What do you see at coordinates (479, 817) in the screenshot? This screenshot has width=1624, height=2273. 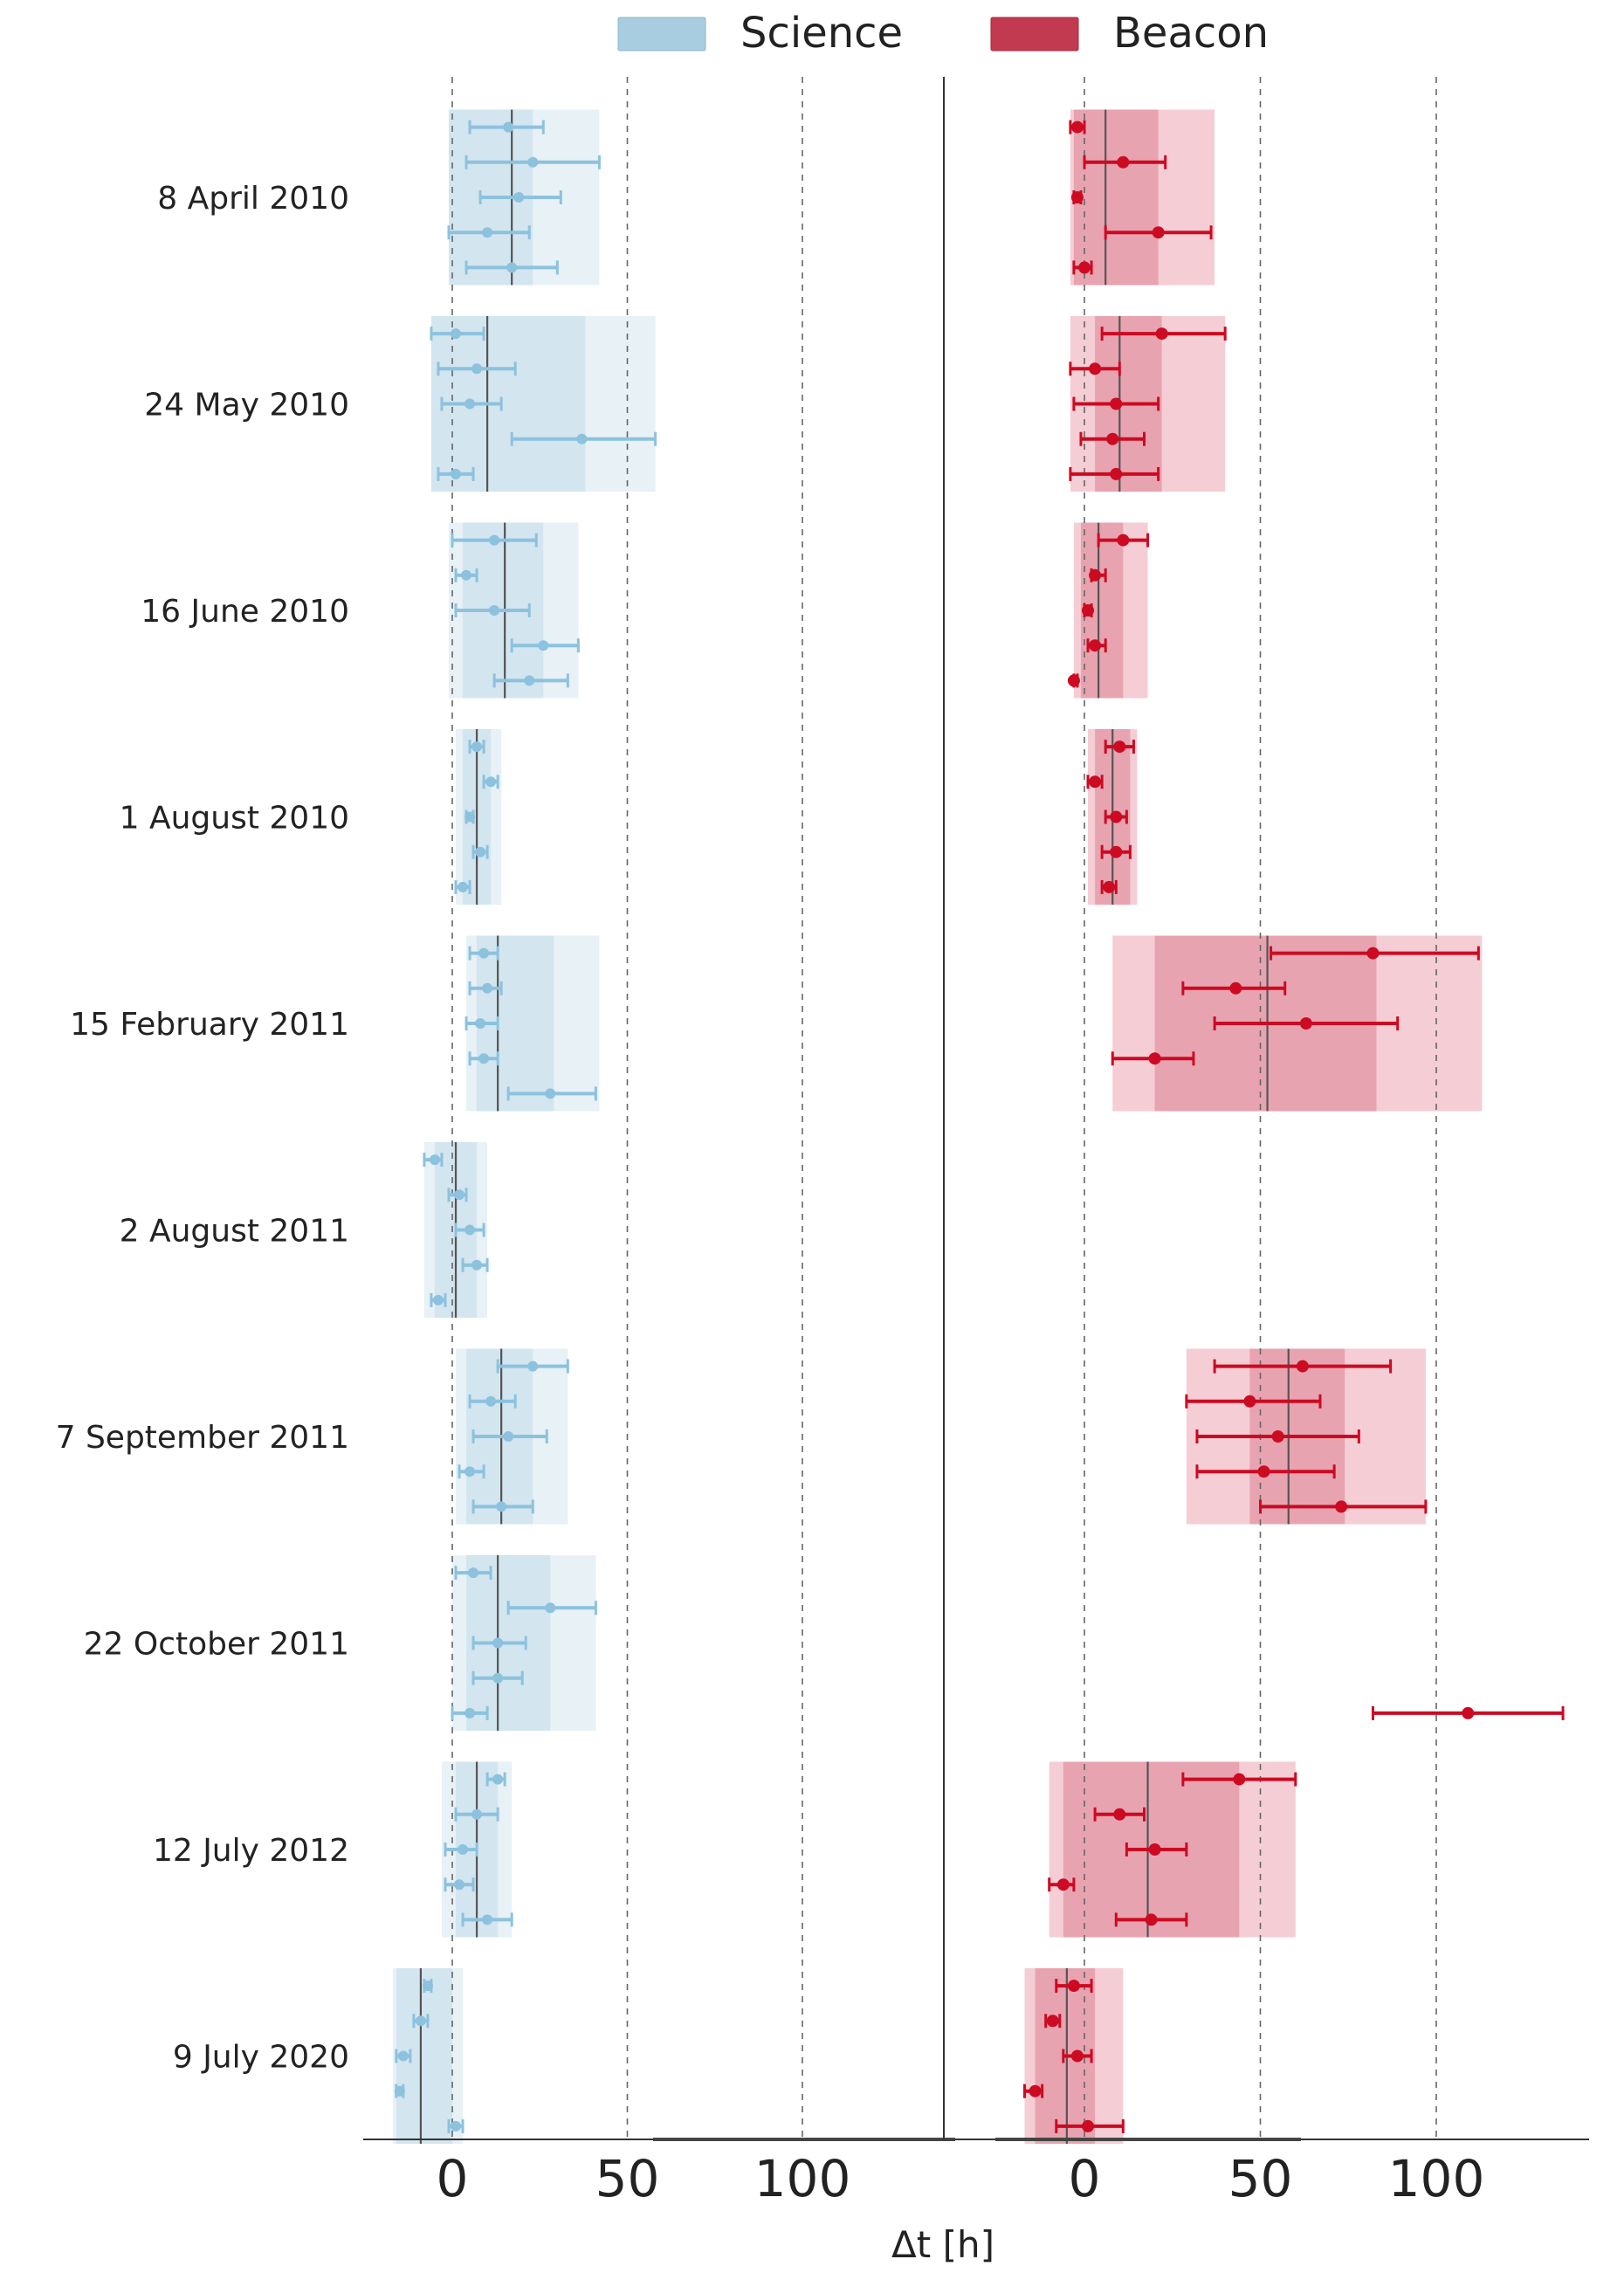 I see `science-outer-band` at bounding box center [479, 817].